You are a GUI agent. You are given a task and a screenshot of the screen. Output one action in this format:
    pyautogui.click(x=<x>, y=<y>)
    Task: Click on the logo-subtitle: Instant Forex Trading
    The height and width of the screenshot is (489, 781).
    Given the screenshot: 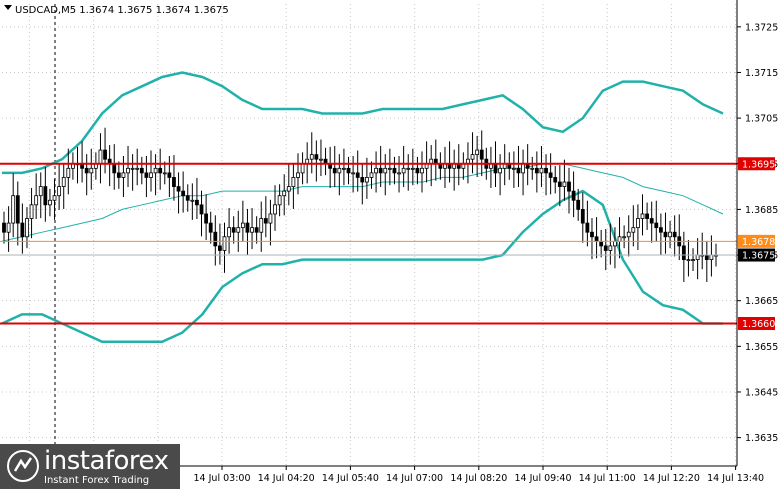 What is the action you would take?
    pyautogui.click(x=97, y=480)
    